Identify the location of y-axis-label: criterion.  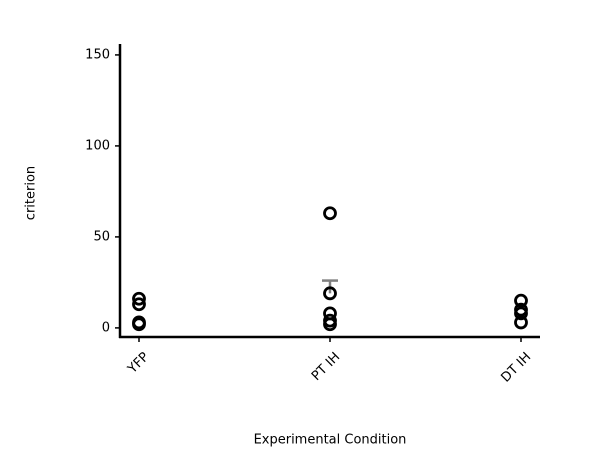
(31, 193).